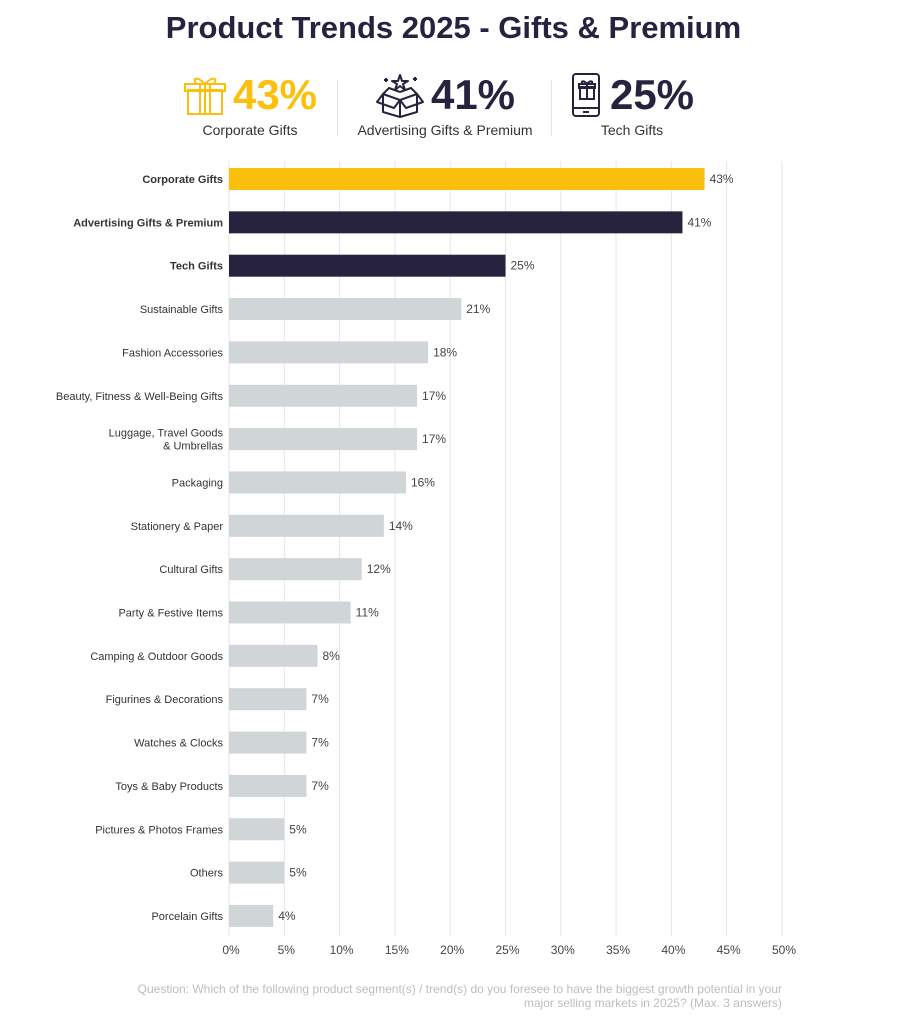 The width and height of the screenshot is (907, 1024). What do you see at coordinates (729, 950) in the screenshot?
I see `x-tick-label: 45%` at bounding box center [729, 950].